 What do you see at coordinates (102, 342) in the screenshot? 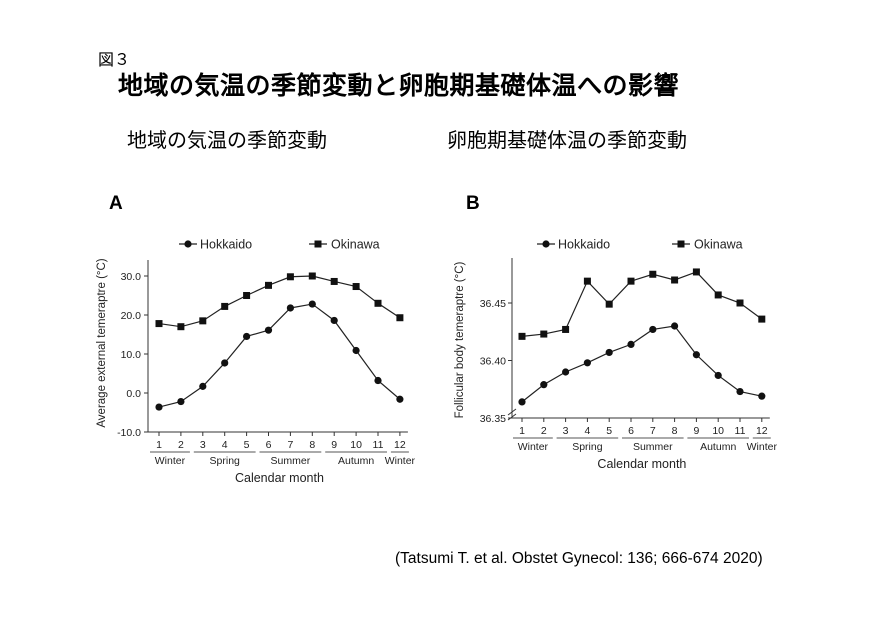
I see `chart-a-ylabel: Average external temeraptre (°C)` at bounding box center [102, 342].